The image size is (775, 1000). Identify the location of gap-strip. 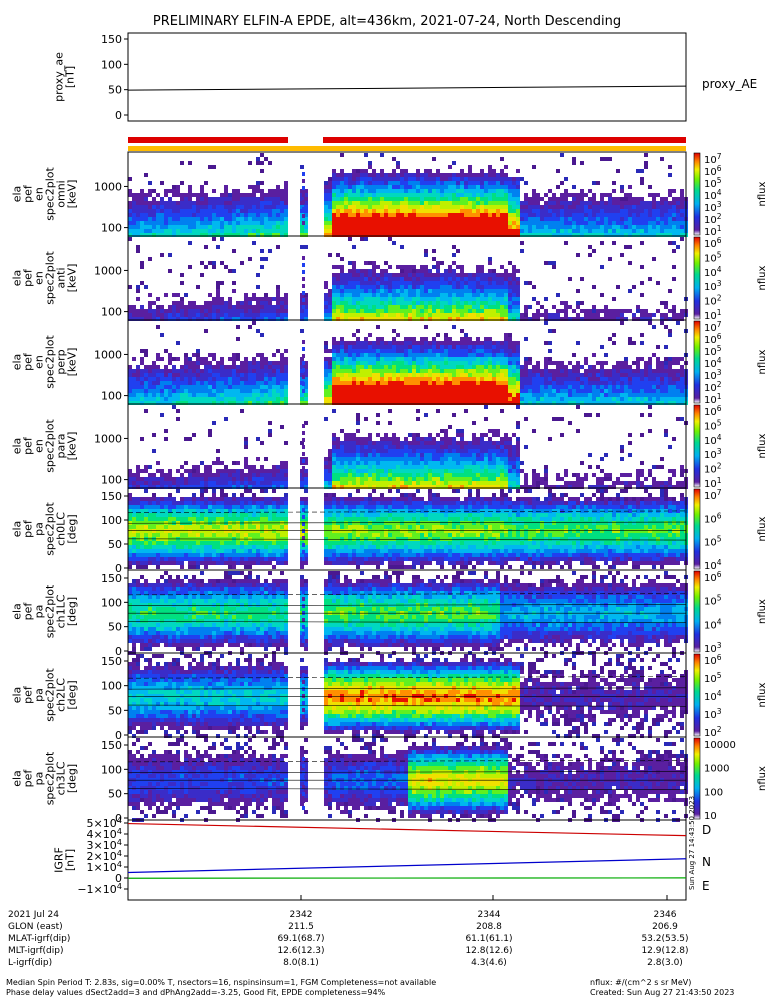
(303, 258).